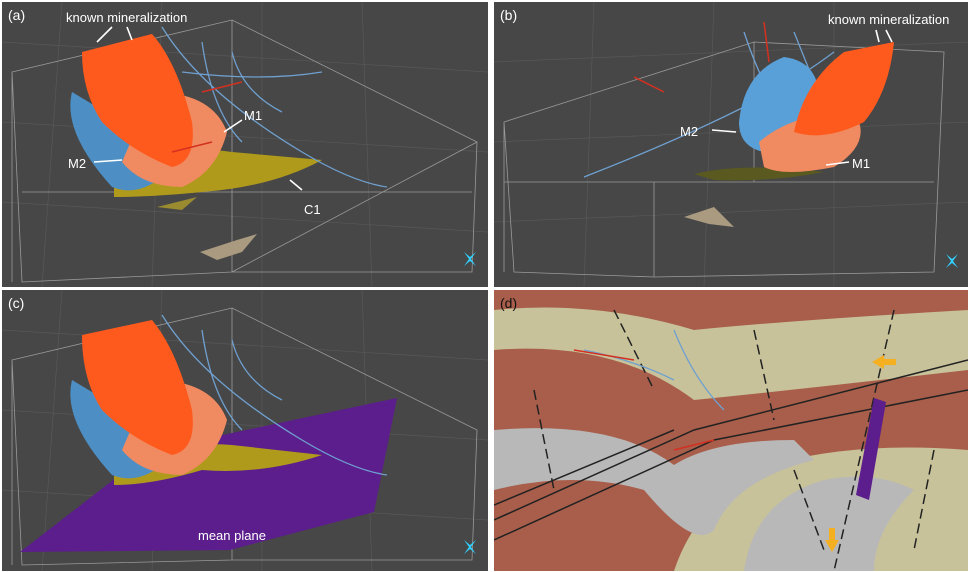  Describe the element at coordinates (16, 15) in the screenshot. I see `panel-label: (a)` at that location.